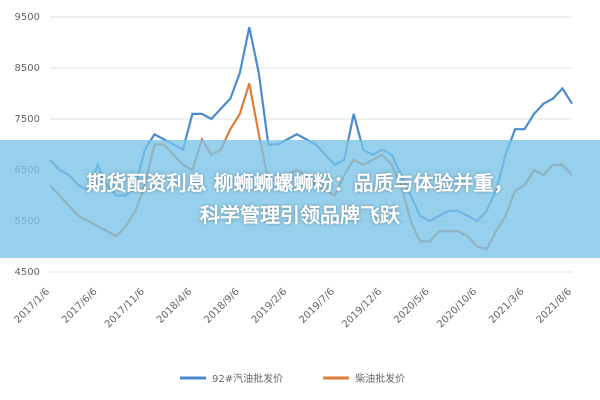 This screenshot has height=400, width=600. I want to click on legend-label: 92#汽油批发价, so click(247, 378).